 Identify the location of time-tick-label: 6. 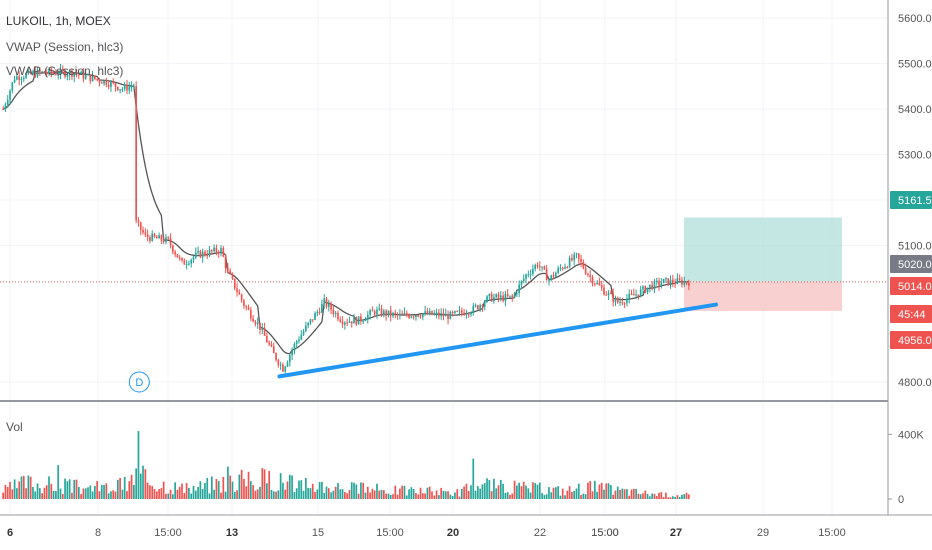
(10, 533).